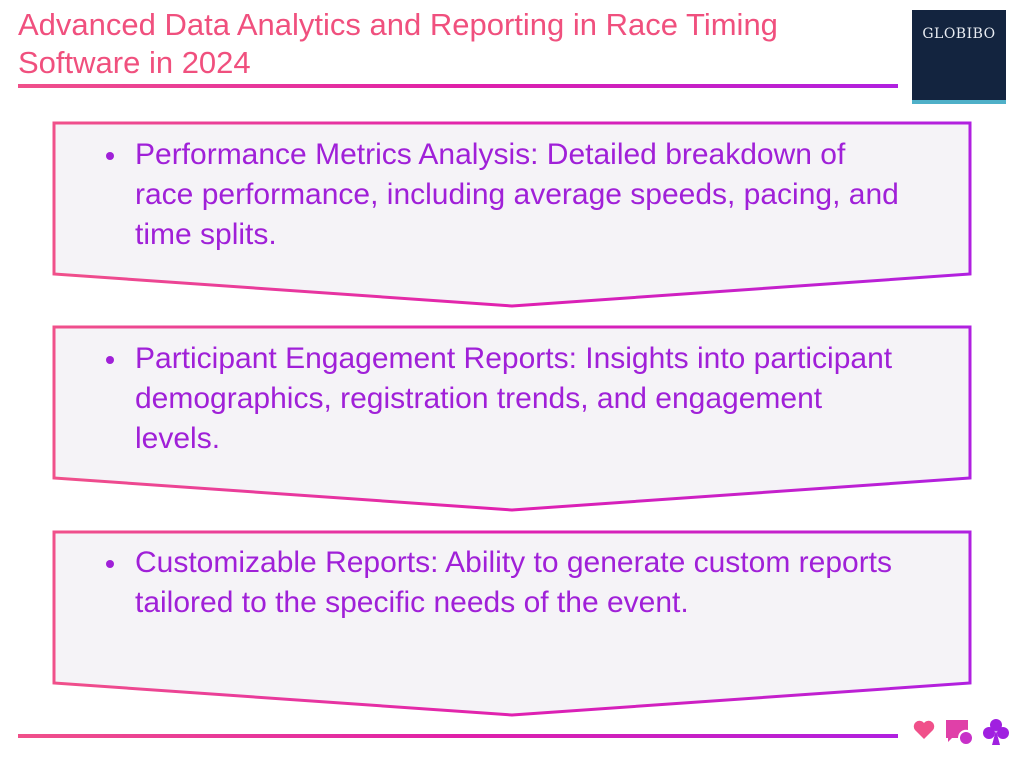 Image resolution: width=1024 pixels, height=768 pixels. I want to click on club-icon, so click(996, 732).